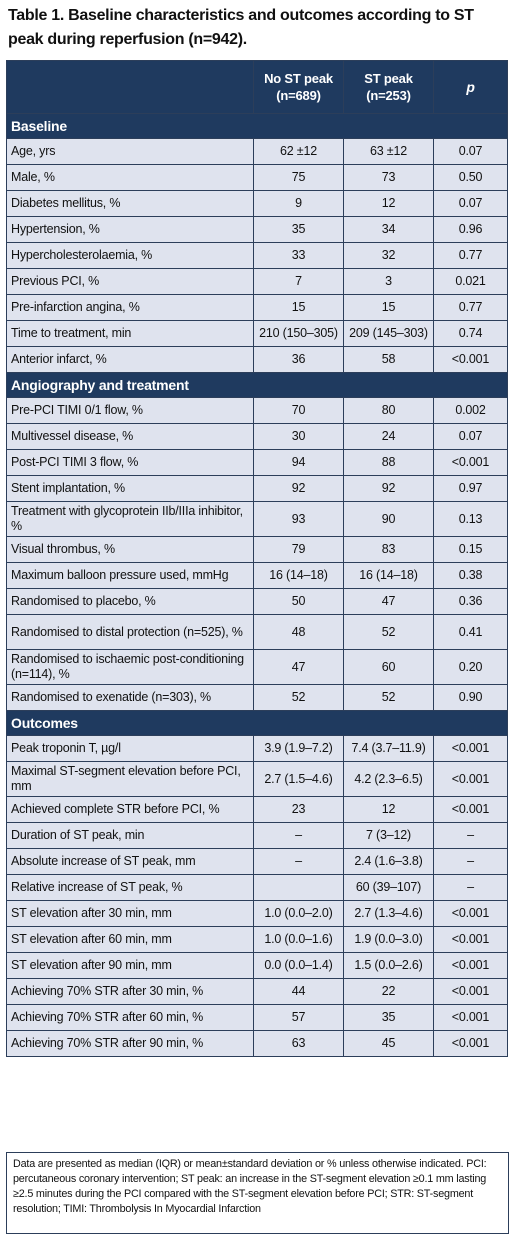 The height and width of the screenshot is (1236, 513). What do you see at coordinates (130, 151) in the screenshot?
I see `row-label: Age, yrs` at bounding box center [130, 151].